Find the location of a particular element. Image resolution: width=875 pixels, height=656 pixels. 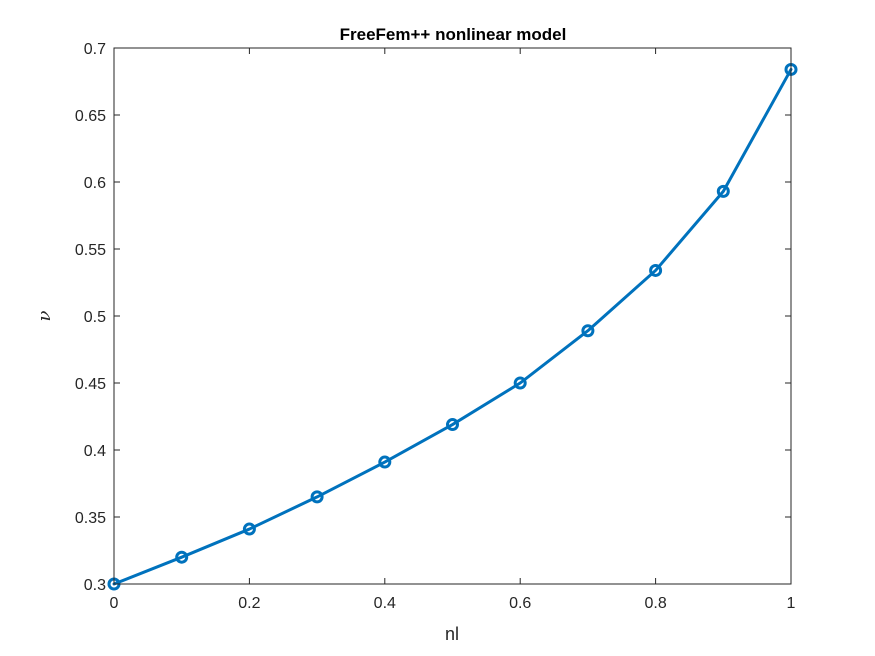

y-tick-label: 0.55 is located at coordinates (90, 250).